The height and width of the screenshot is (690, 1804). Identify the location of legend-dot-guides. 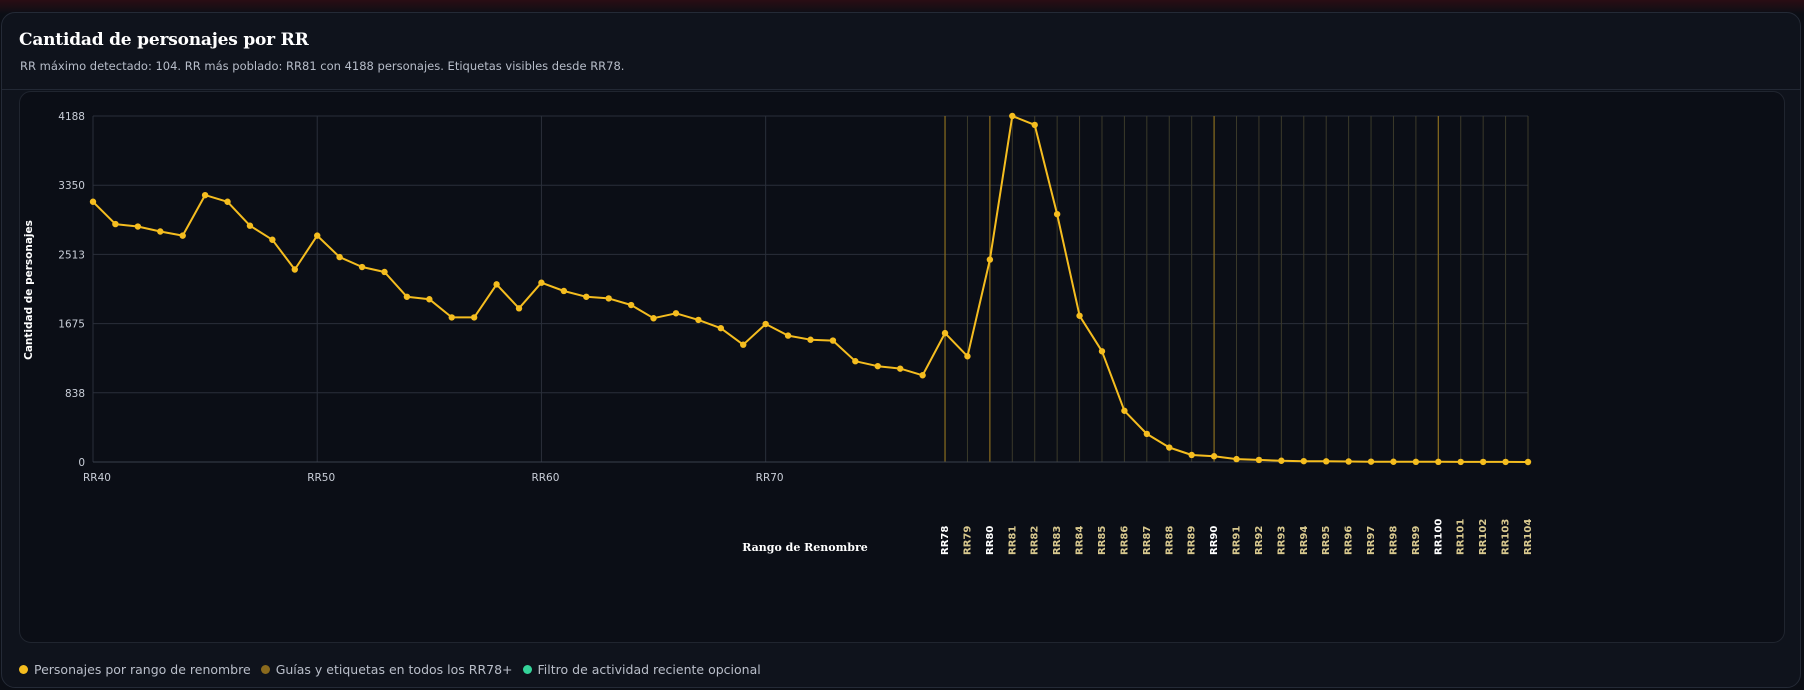
(265, 669).